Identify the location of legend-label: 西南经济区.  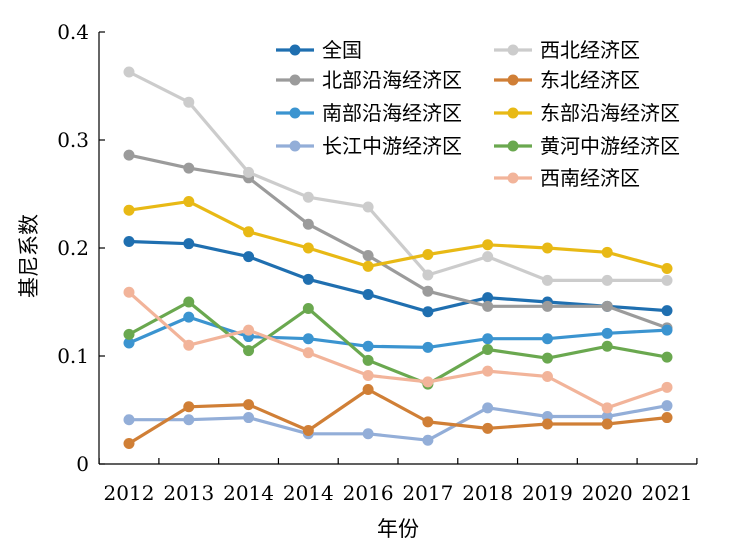
(590, 178).